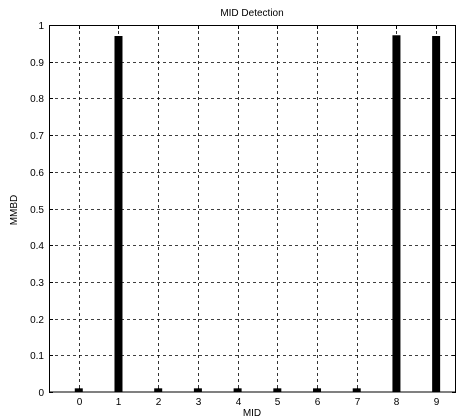 This screenshot has height=419, width=456. I want to click on y-tick-label: 0, so click(41, 393).